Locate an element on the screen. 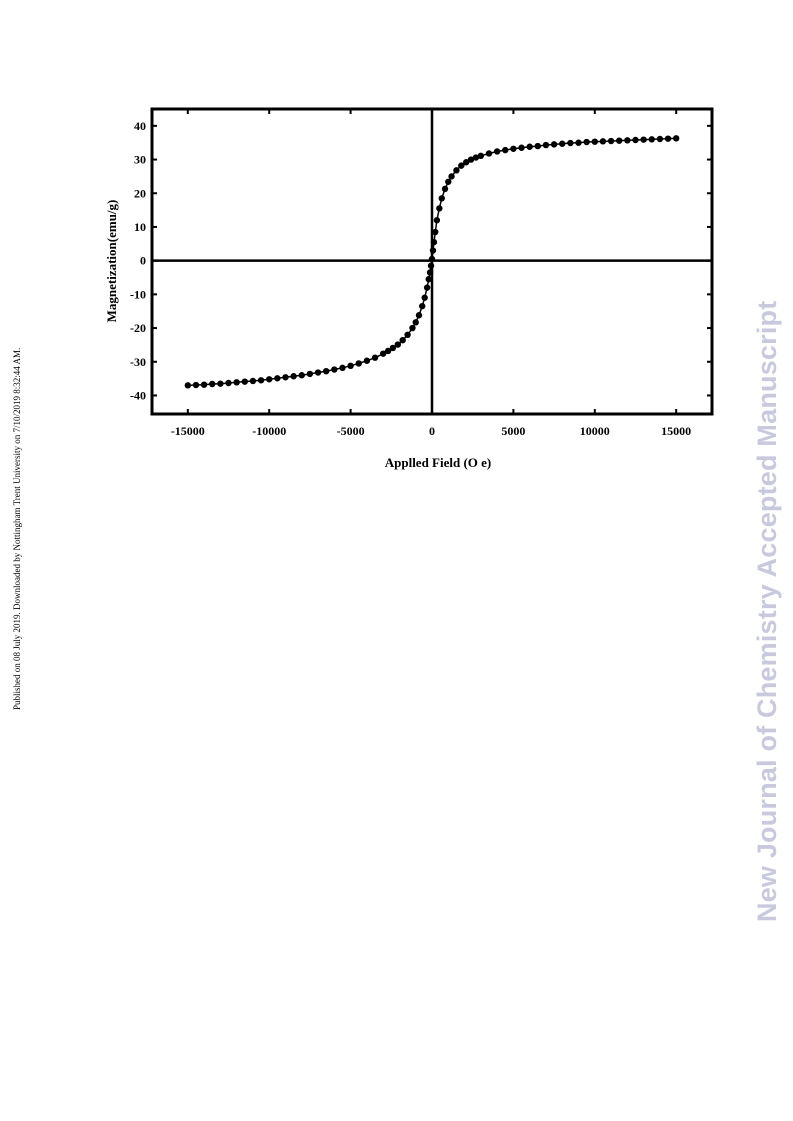 Image resolution: width=793 pixels, height=1121 pixels. x-tick-label: -15000 is located at coordinates (188, 431).